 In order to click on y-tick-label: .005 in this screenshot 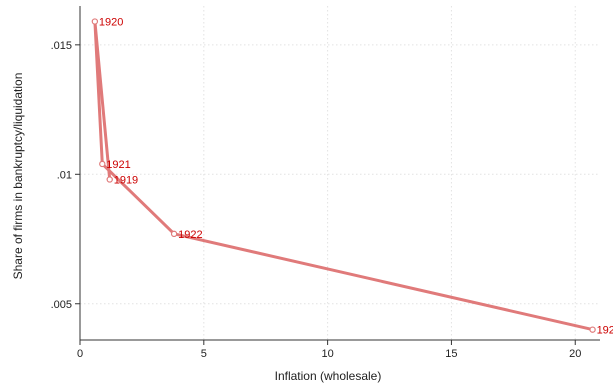, I will do `click(61, 305)`.